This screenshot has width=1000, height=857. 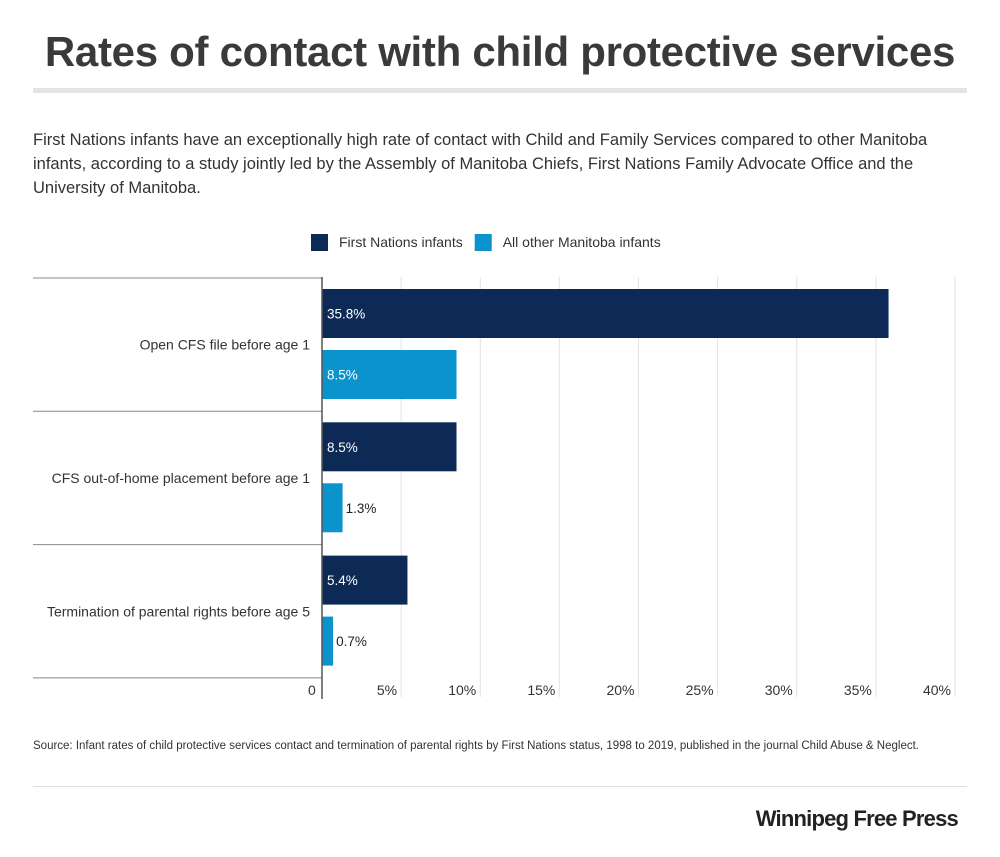 What do you see at coordinates (858, 690) in the screenshot?
I see `x-tick-label: 35%` at bounding box center [858, 690].